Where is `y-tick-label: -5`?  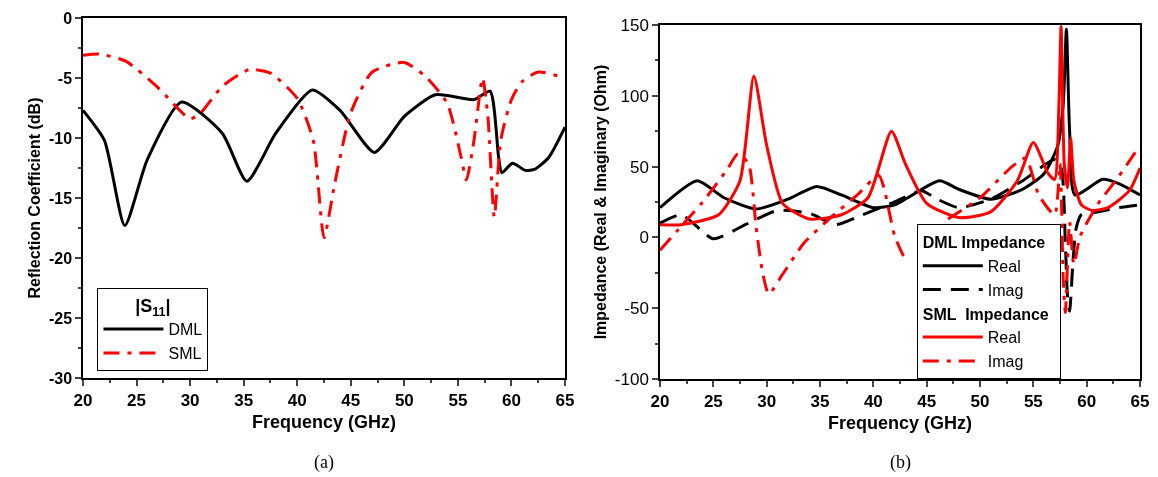 y-tick-label: -5 is located at coordinates (65, 78).